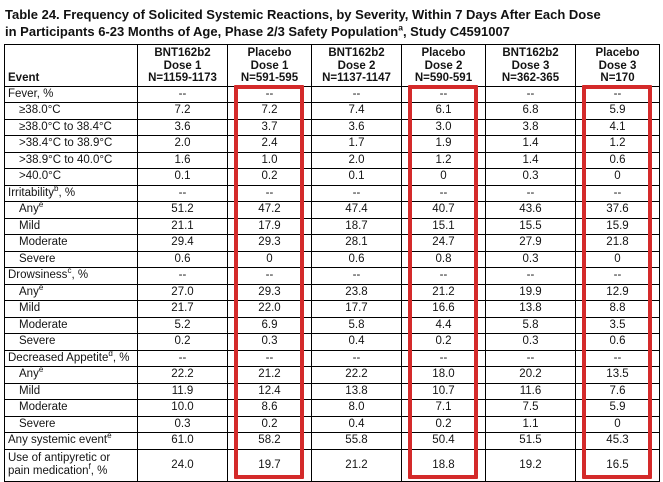 The width and height of the screenshot is (663, 482). I want to click on value-cell: 20.2, so click(530, 375).